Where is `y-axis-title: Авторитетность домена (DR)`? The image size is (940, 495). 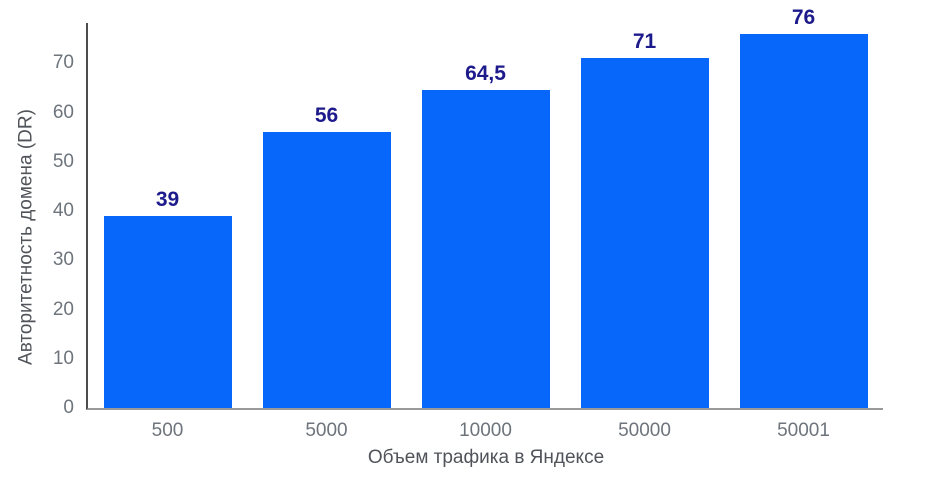 y-axis-title: Авторитетность домена (DR) is located at coordinates (26, 237).